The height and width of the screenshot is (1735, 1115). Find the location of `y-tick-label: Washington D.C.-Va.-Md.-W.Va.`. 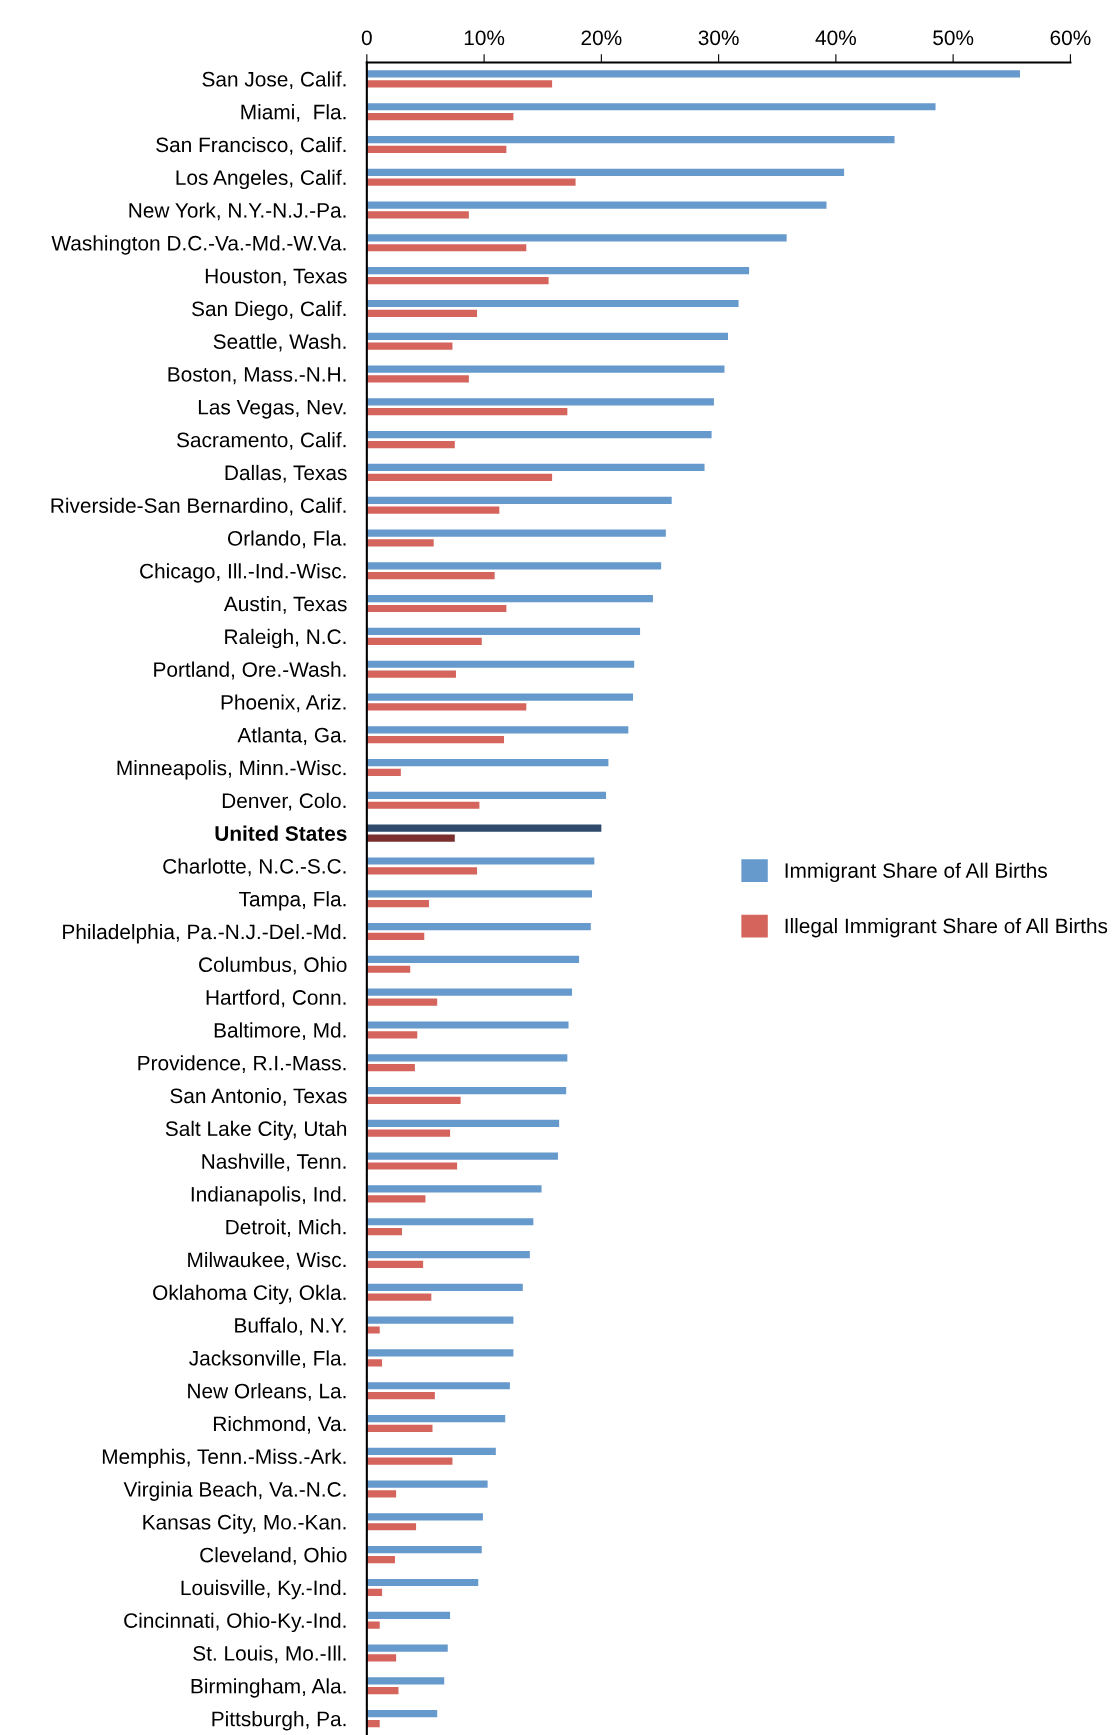

y-tick-label: Washington D.C.-Va.-Md.-W.Va. is located at coordinates (198, 245).